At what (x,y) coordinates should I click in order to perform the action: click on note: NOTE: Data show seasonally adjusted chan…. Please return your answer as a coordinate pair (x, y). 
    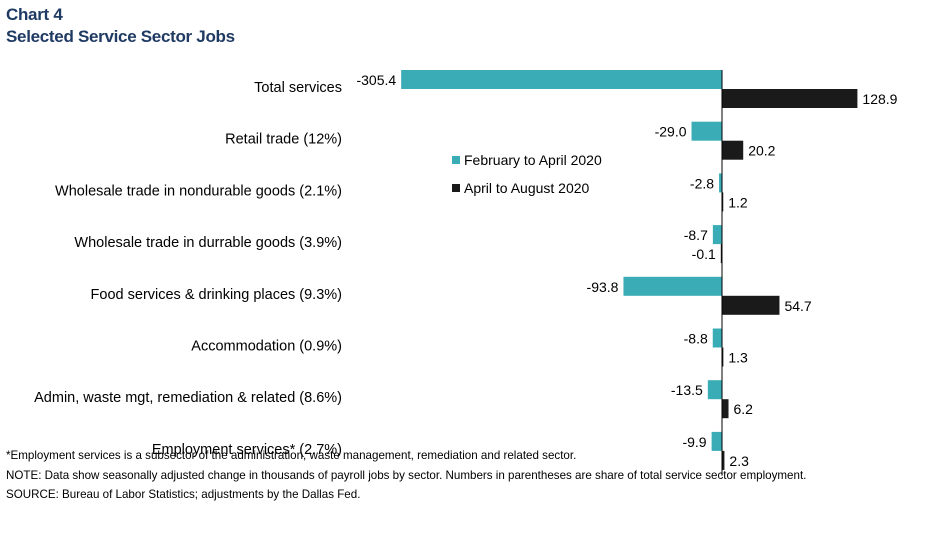
    Looking at the image, I should click on (406, 475).